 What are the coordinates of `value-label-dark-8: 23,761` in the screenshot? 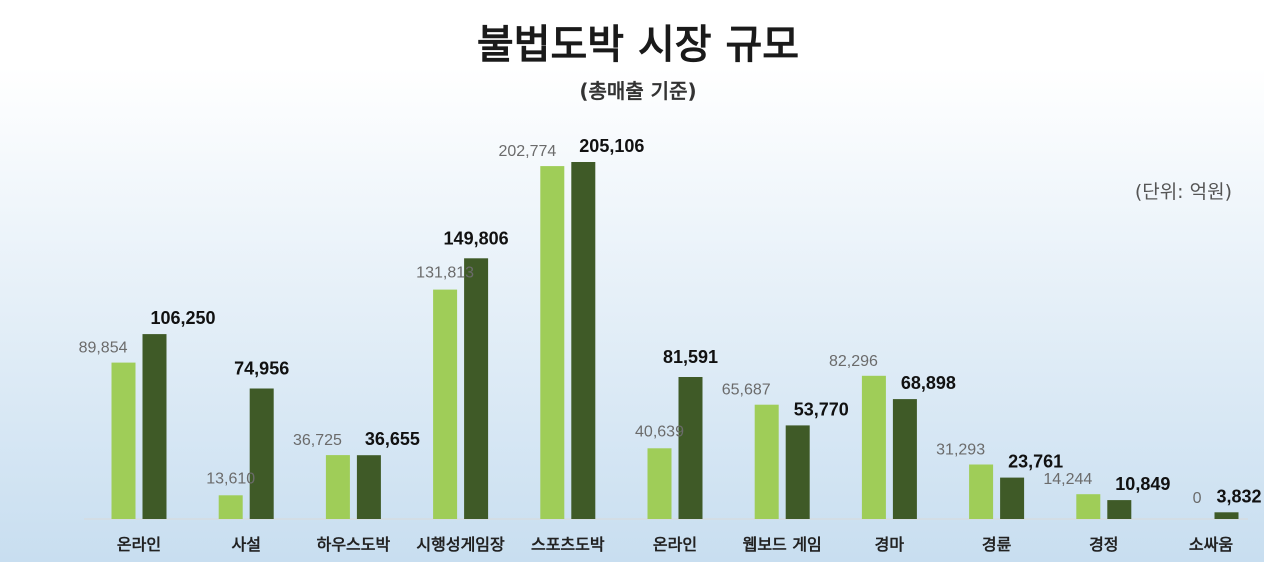 It's located at (1035, 462).